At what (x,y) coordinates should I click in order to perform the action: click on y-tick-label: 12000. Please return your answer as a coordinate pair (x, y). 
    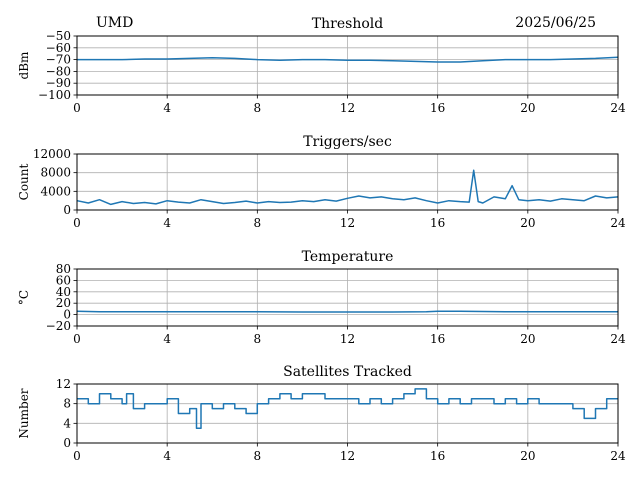
    Looking at the image, I should click on (52, 154).